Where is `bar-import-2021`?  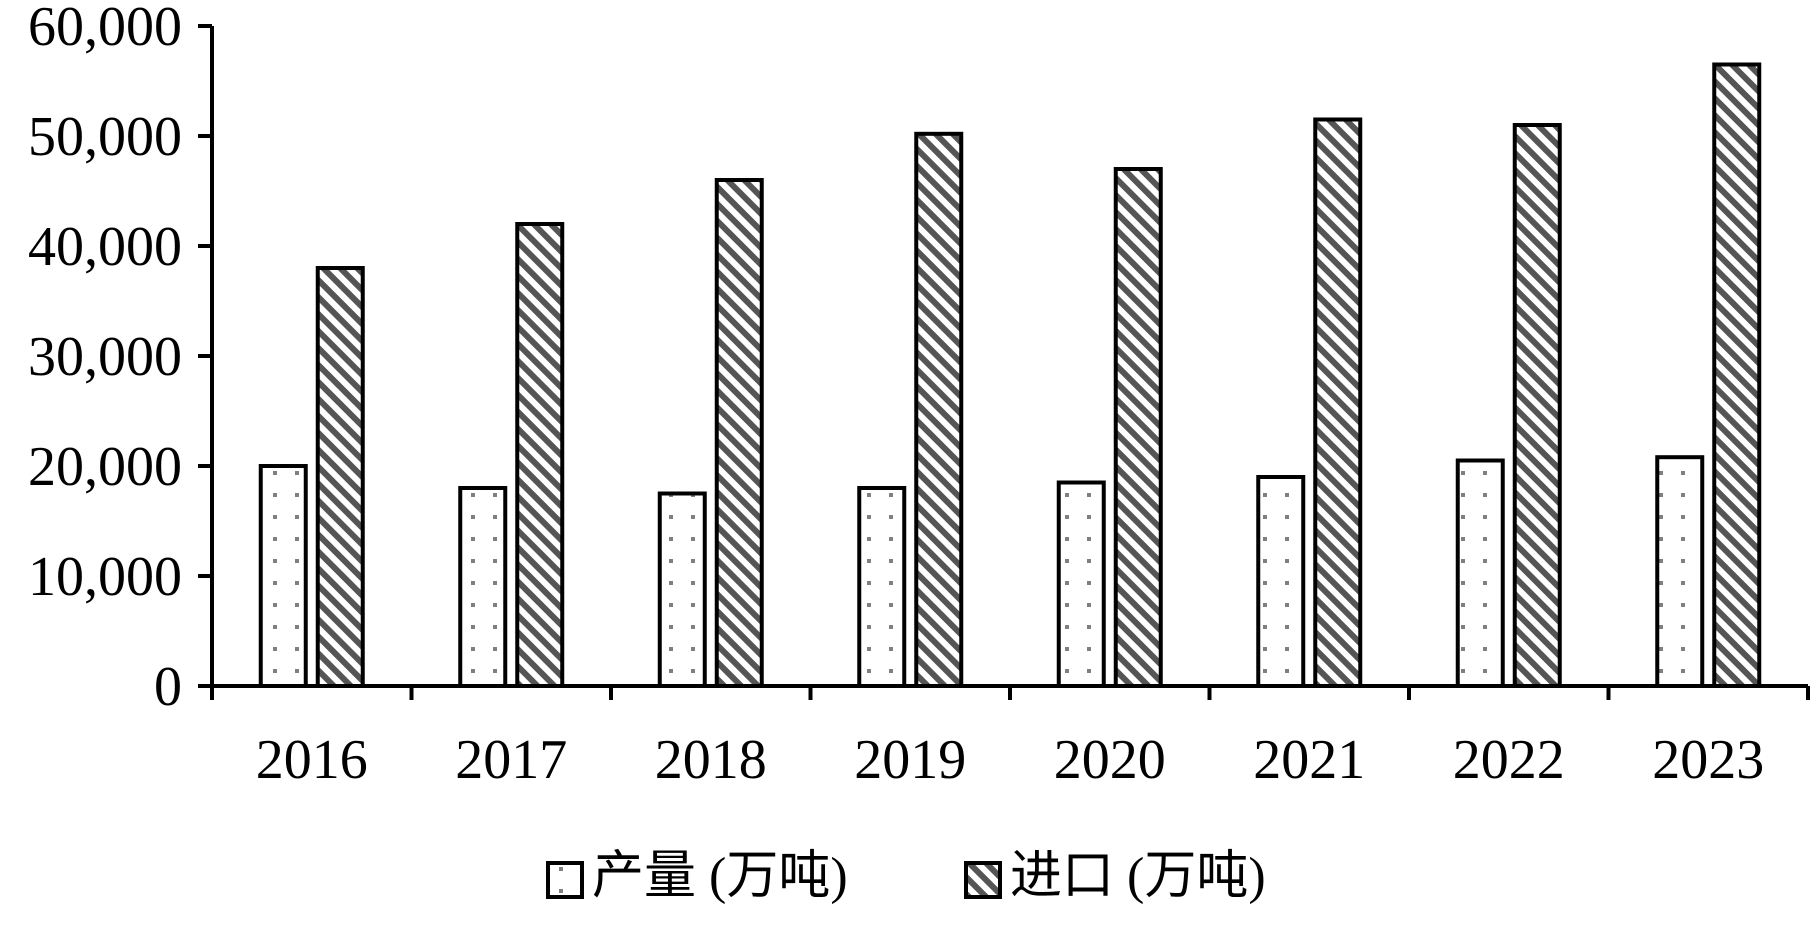
bar-import-2021 is located at coordinates (1338, 402).